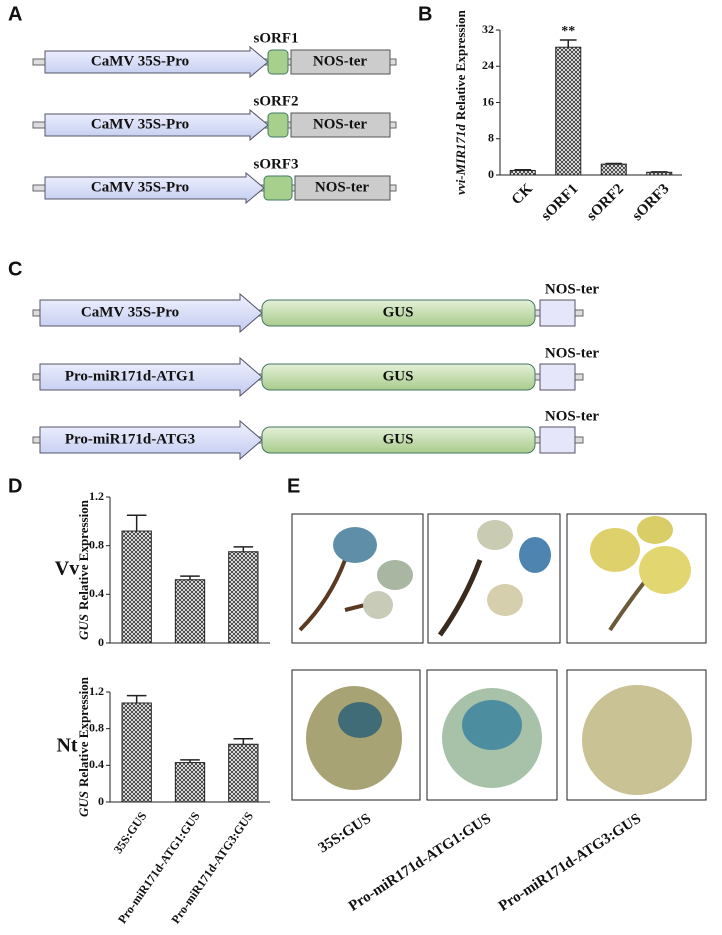 This screenshot has width=722, height=935. Describe the element at coordinates (605, 202) in the screenshot. I see `x-tick-label: sORF2` at that location.